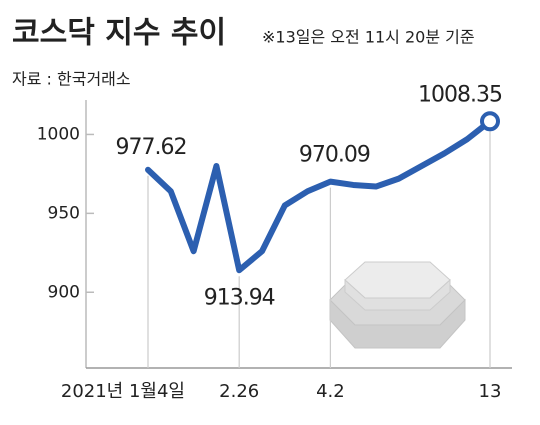 The image size is (540, 425). I want to click on end-marker, so click(490, 121).